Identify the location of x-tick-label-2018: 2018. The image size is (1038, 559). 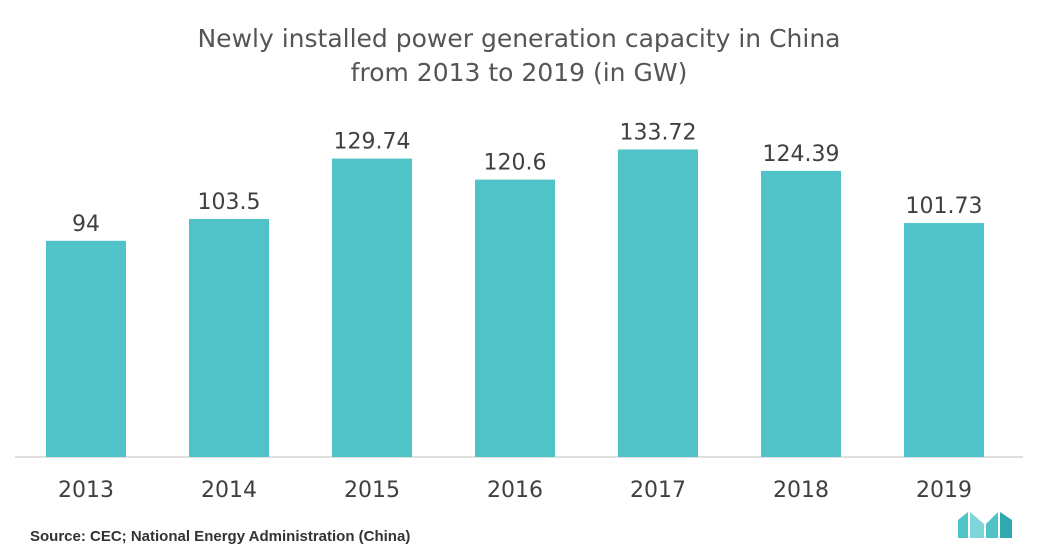
(801, 490).